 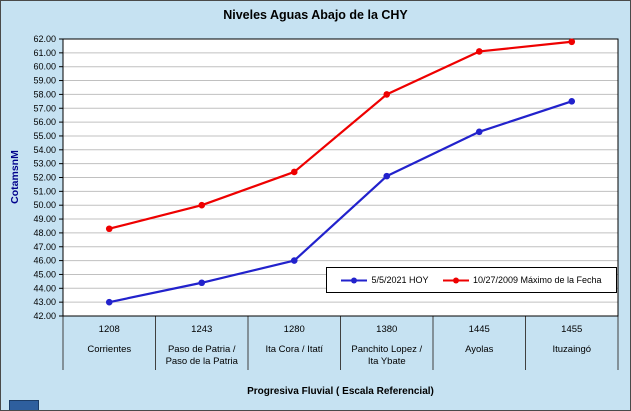 What do you see at coordinates (479, 349) in the screenshot?
I see `category-name-label: Ayolas` at bounding box center [479, 349].